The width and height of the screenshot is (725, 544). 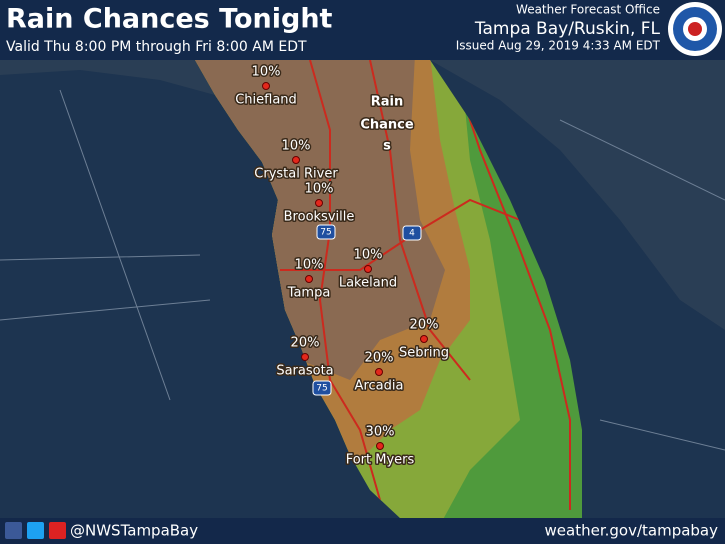 What do you see at coordinates (380, 432) in the screenshot?
I see `rain-chance: 30%` at bounding box center [380, 432].